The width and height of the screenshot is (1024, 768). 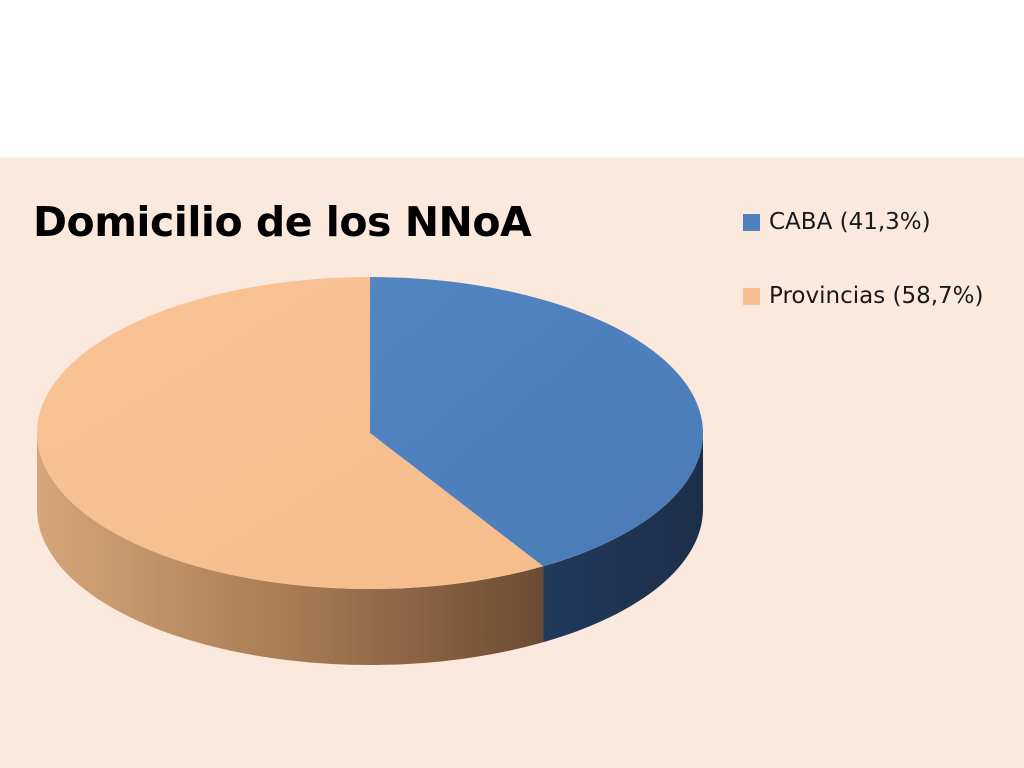 I want to click on pie-slice-caba, so click(x=537, y=422).